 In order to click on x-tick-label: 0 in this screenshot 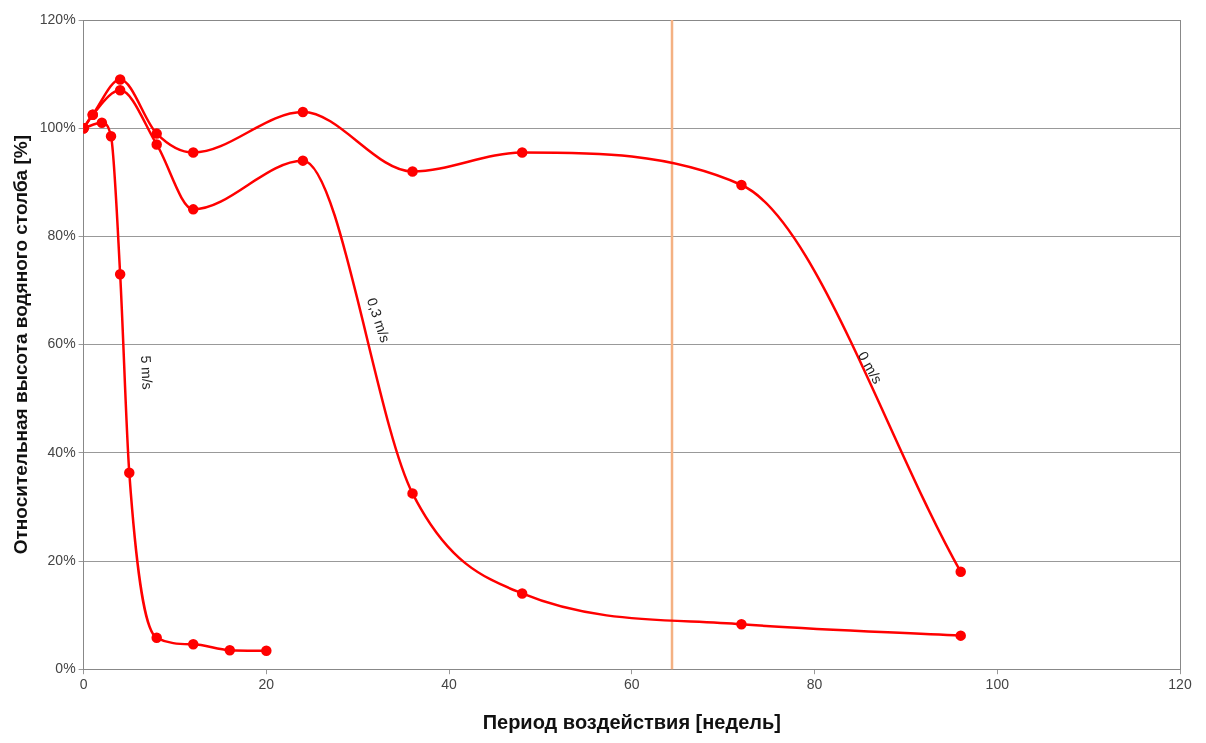, I will do `click(83, 684)`.